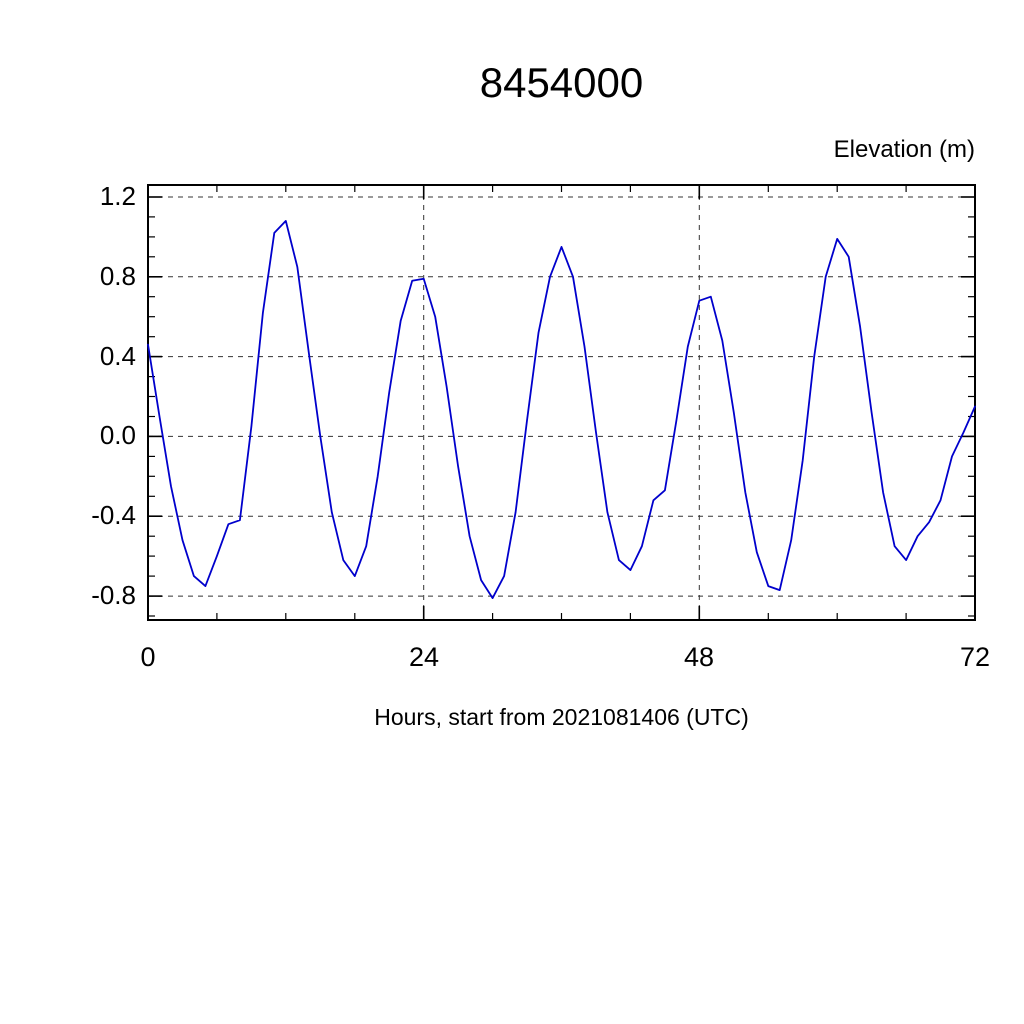 The height and width of the screenshot is (1024, 1024). Describe the element at coordinates (975, 657) in the screenshot. I see `x-tick-label: 72` at that location.